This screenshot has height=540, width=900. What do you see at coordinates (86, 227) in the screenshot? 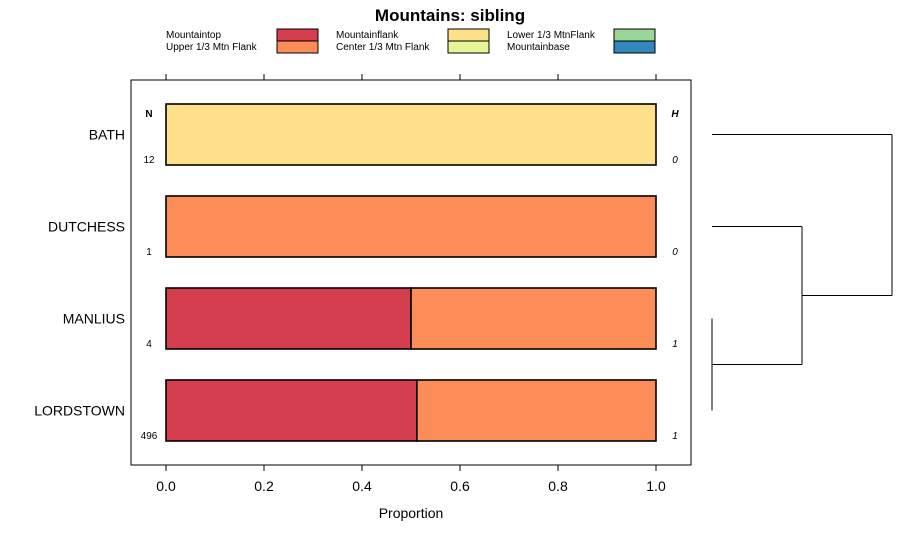
I see `row-label: DUTCHESS` at bounding box center [86, 227].